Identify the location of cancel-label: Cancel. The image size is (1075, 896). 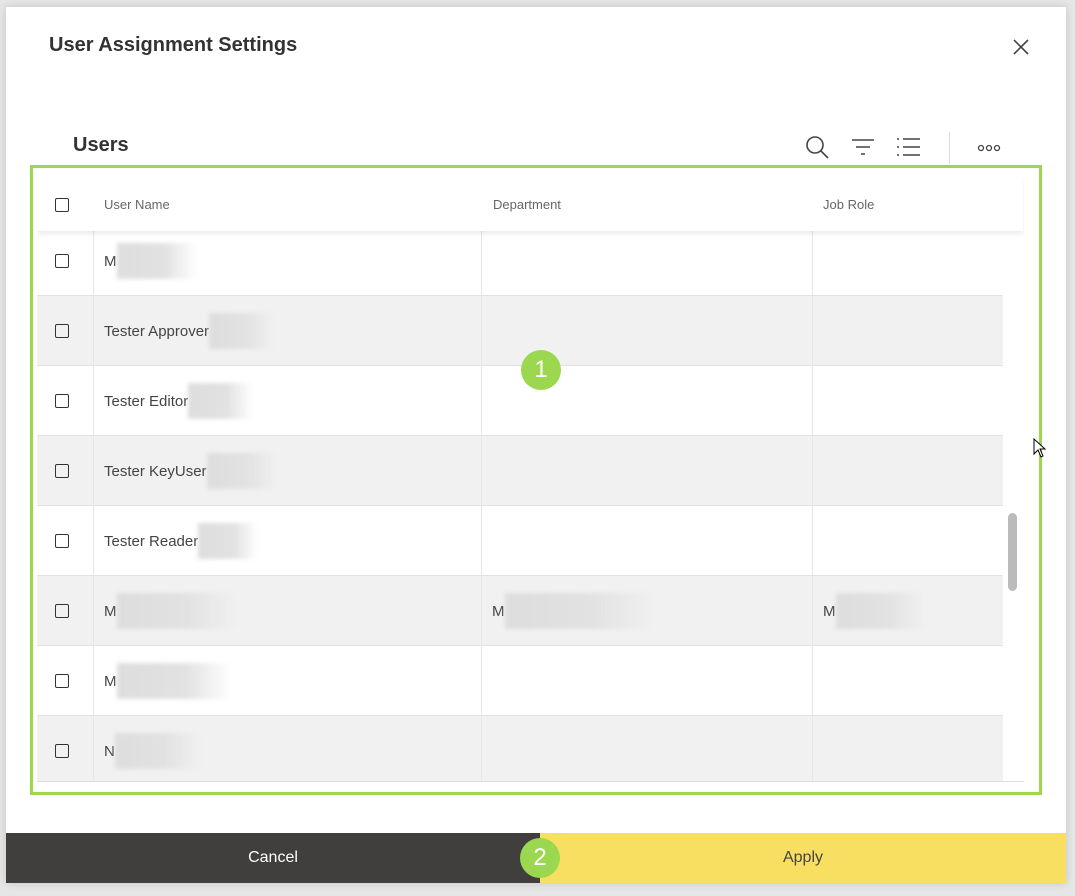
(273, 857).